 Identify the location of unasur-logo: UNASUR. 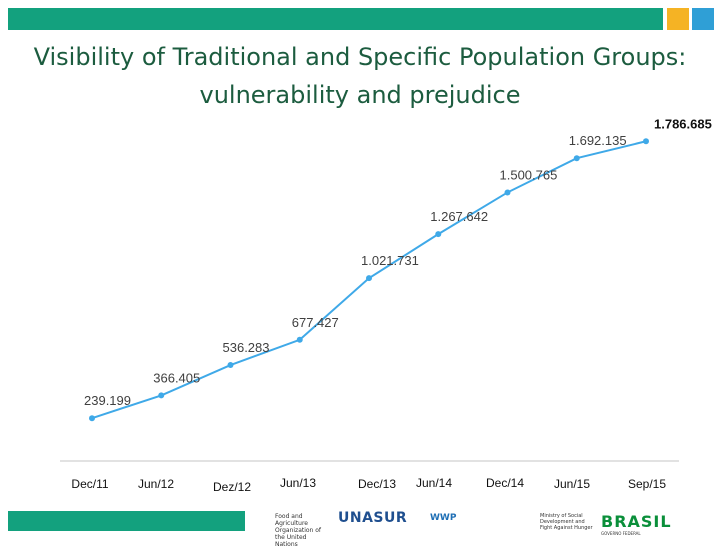
(373, 518).